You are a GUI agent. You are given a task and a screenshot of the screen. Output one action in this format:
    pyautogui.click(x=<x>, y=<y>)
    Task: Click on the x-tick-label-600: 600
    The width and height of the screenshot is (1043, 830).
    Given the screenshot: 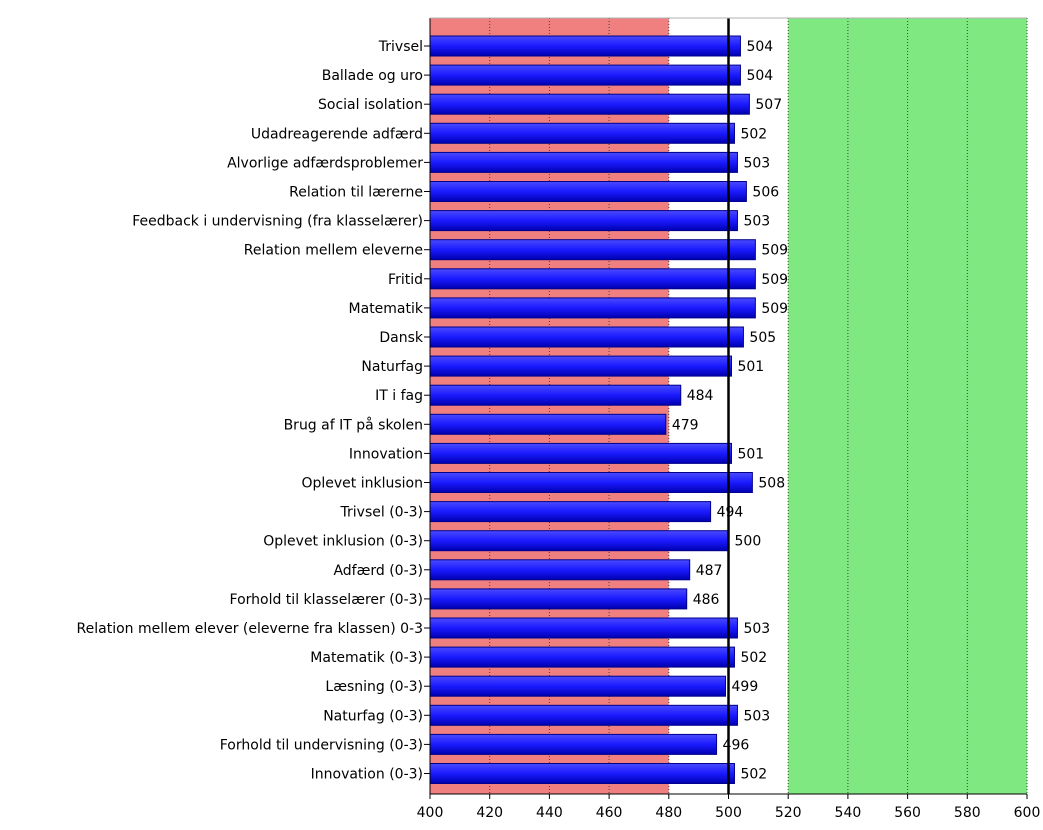 What is the action you would take?
    pyautogui.click(x=1027, y=813)
    